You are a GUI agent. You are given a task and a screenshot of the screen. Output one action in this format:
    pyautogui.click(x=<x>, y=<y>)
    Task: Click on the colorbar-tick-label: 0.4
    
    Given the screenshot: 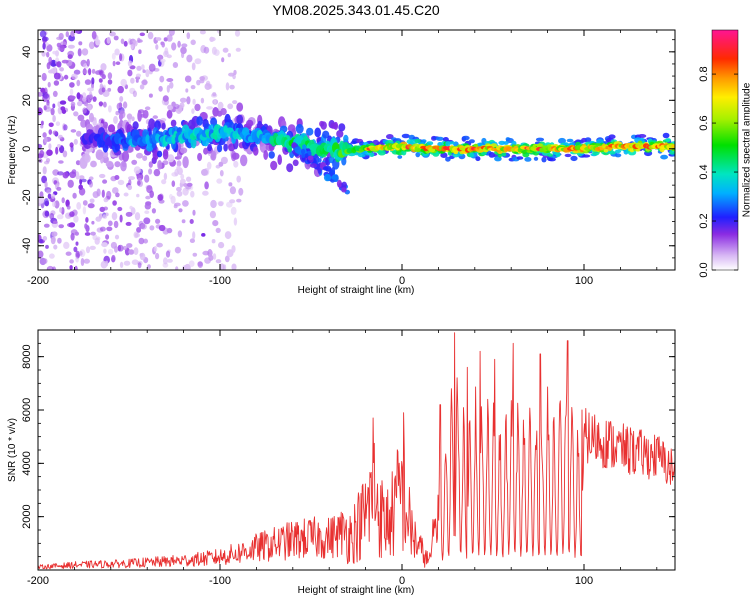 What is the action you would take?
    pyautogui.click(x=704, y=171)
    